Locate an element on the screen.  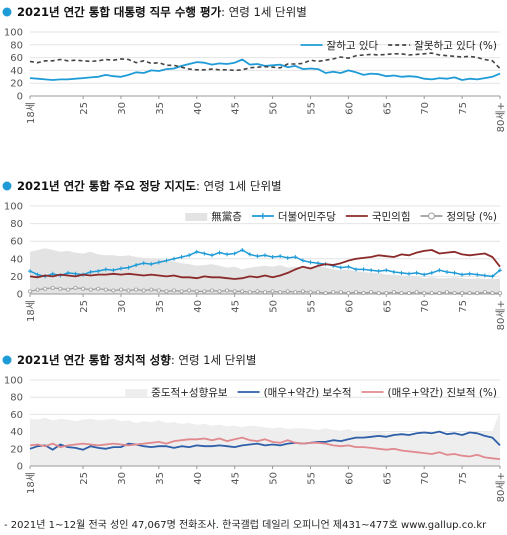
y-tick-label: 0 is located at coordinates (20, 467).